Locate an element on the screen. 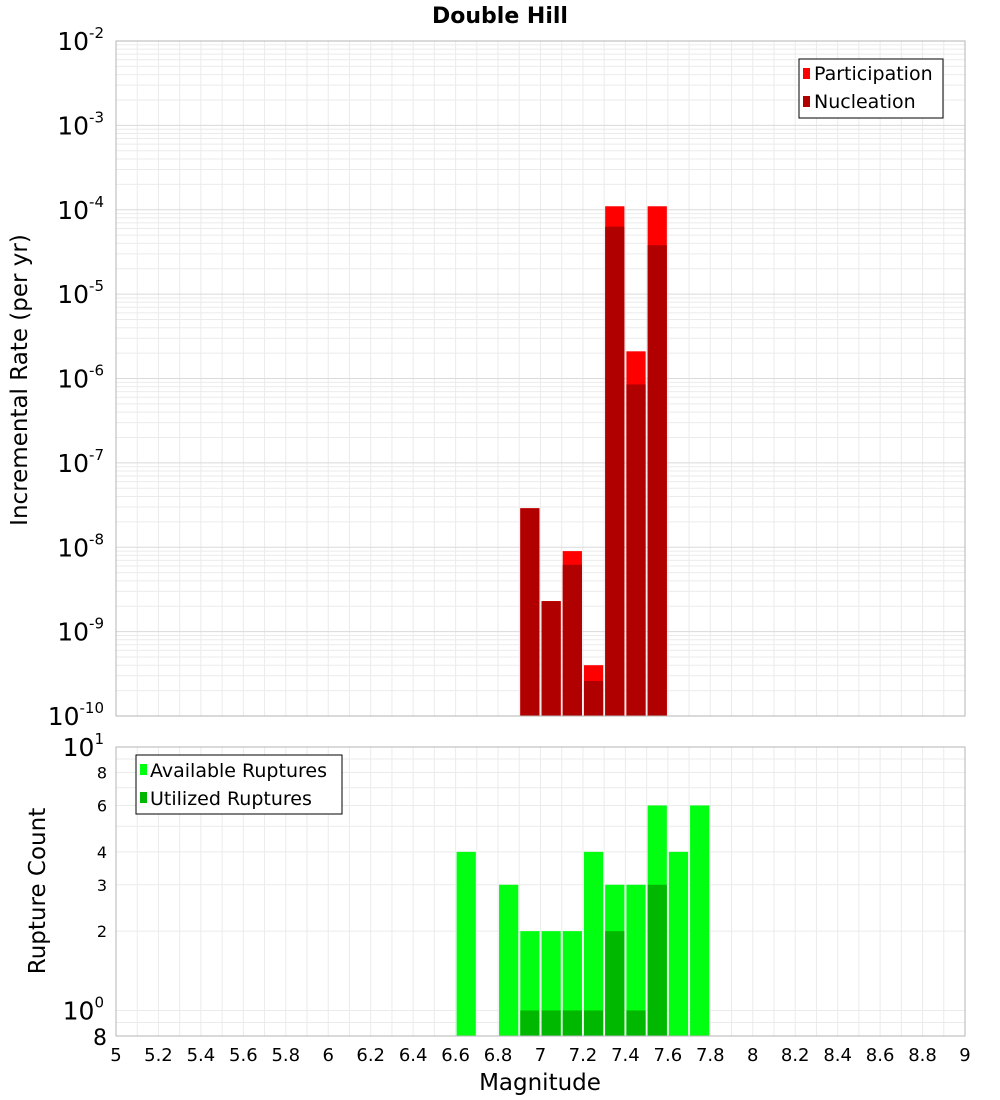  top-legend: Participation Nucleation is located at coordinates (871, 88).